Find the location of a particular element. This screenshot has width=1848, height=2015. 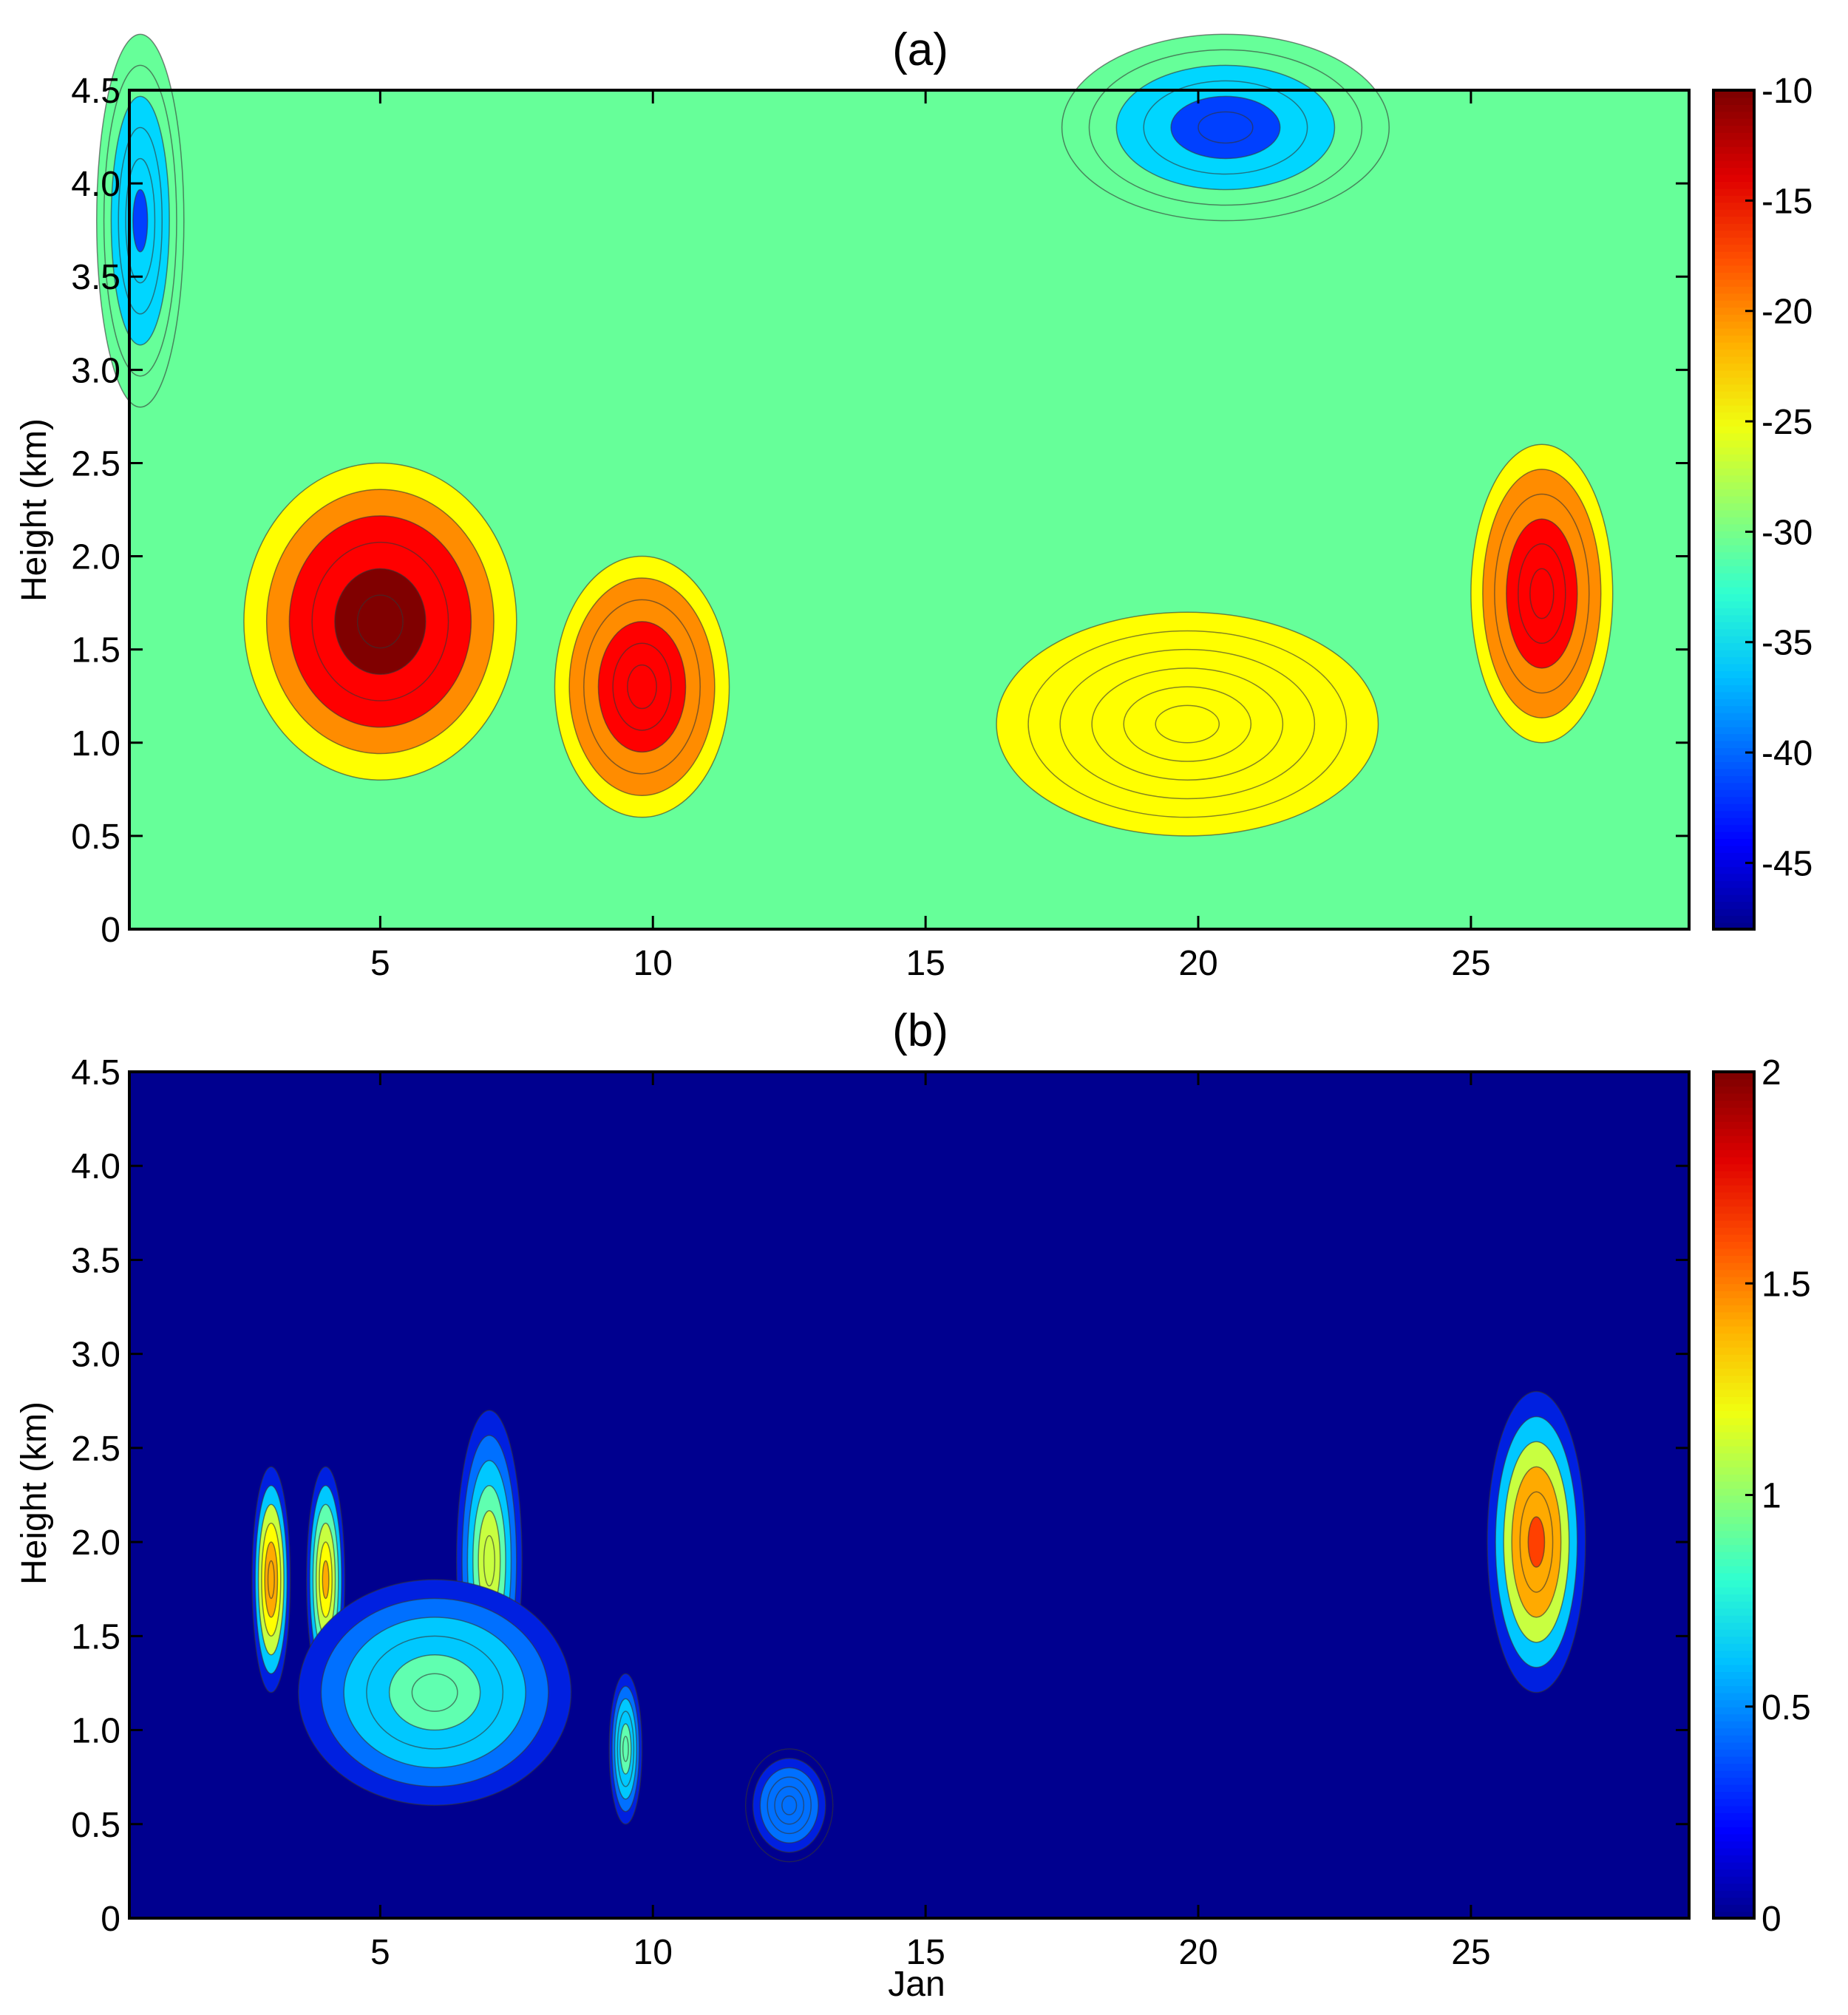

panel-b-y-axis-label: Height (km) is located at coordinates (34, 1493).